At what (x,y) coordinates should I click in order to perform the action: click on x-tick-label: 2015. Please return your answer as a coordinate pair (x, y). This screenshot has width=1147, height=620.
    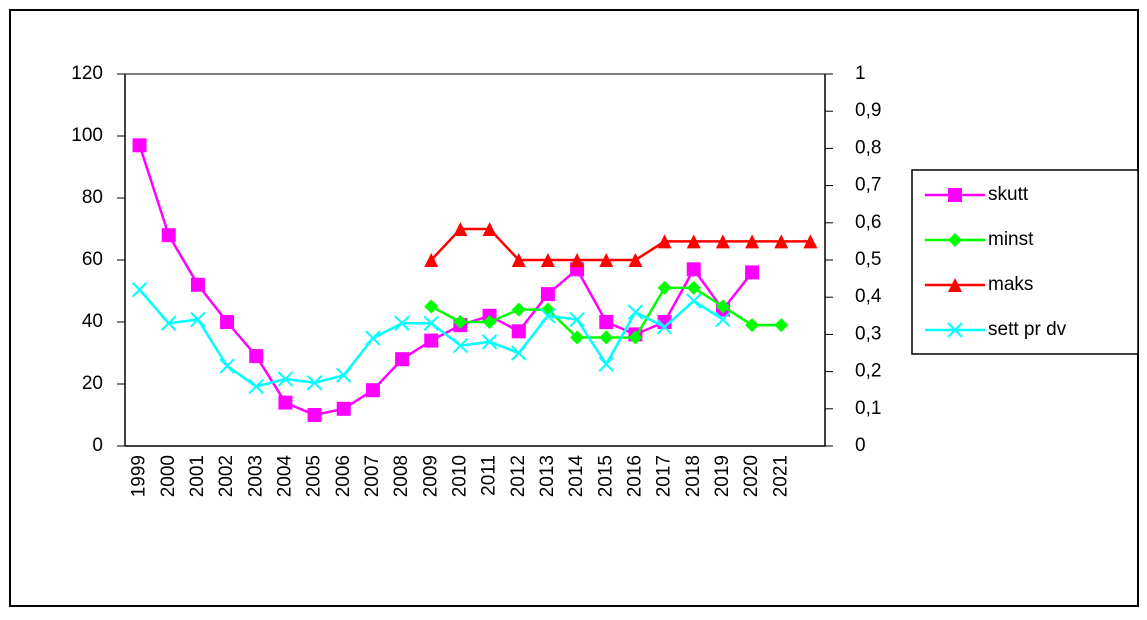
    Looking at the image, I should click on (605, 476).